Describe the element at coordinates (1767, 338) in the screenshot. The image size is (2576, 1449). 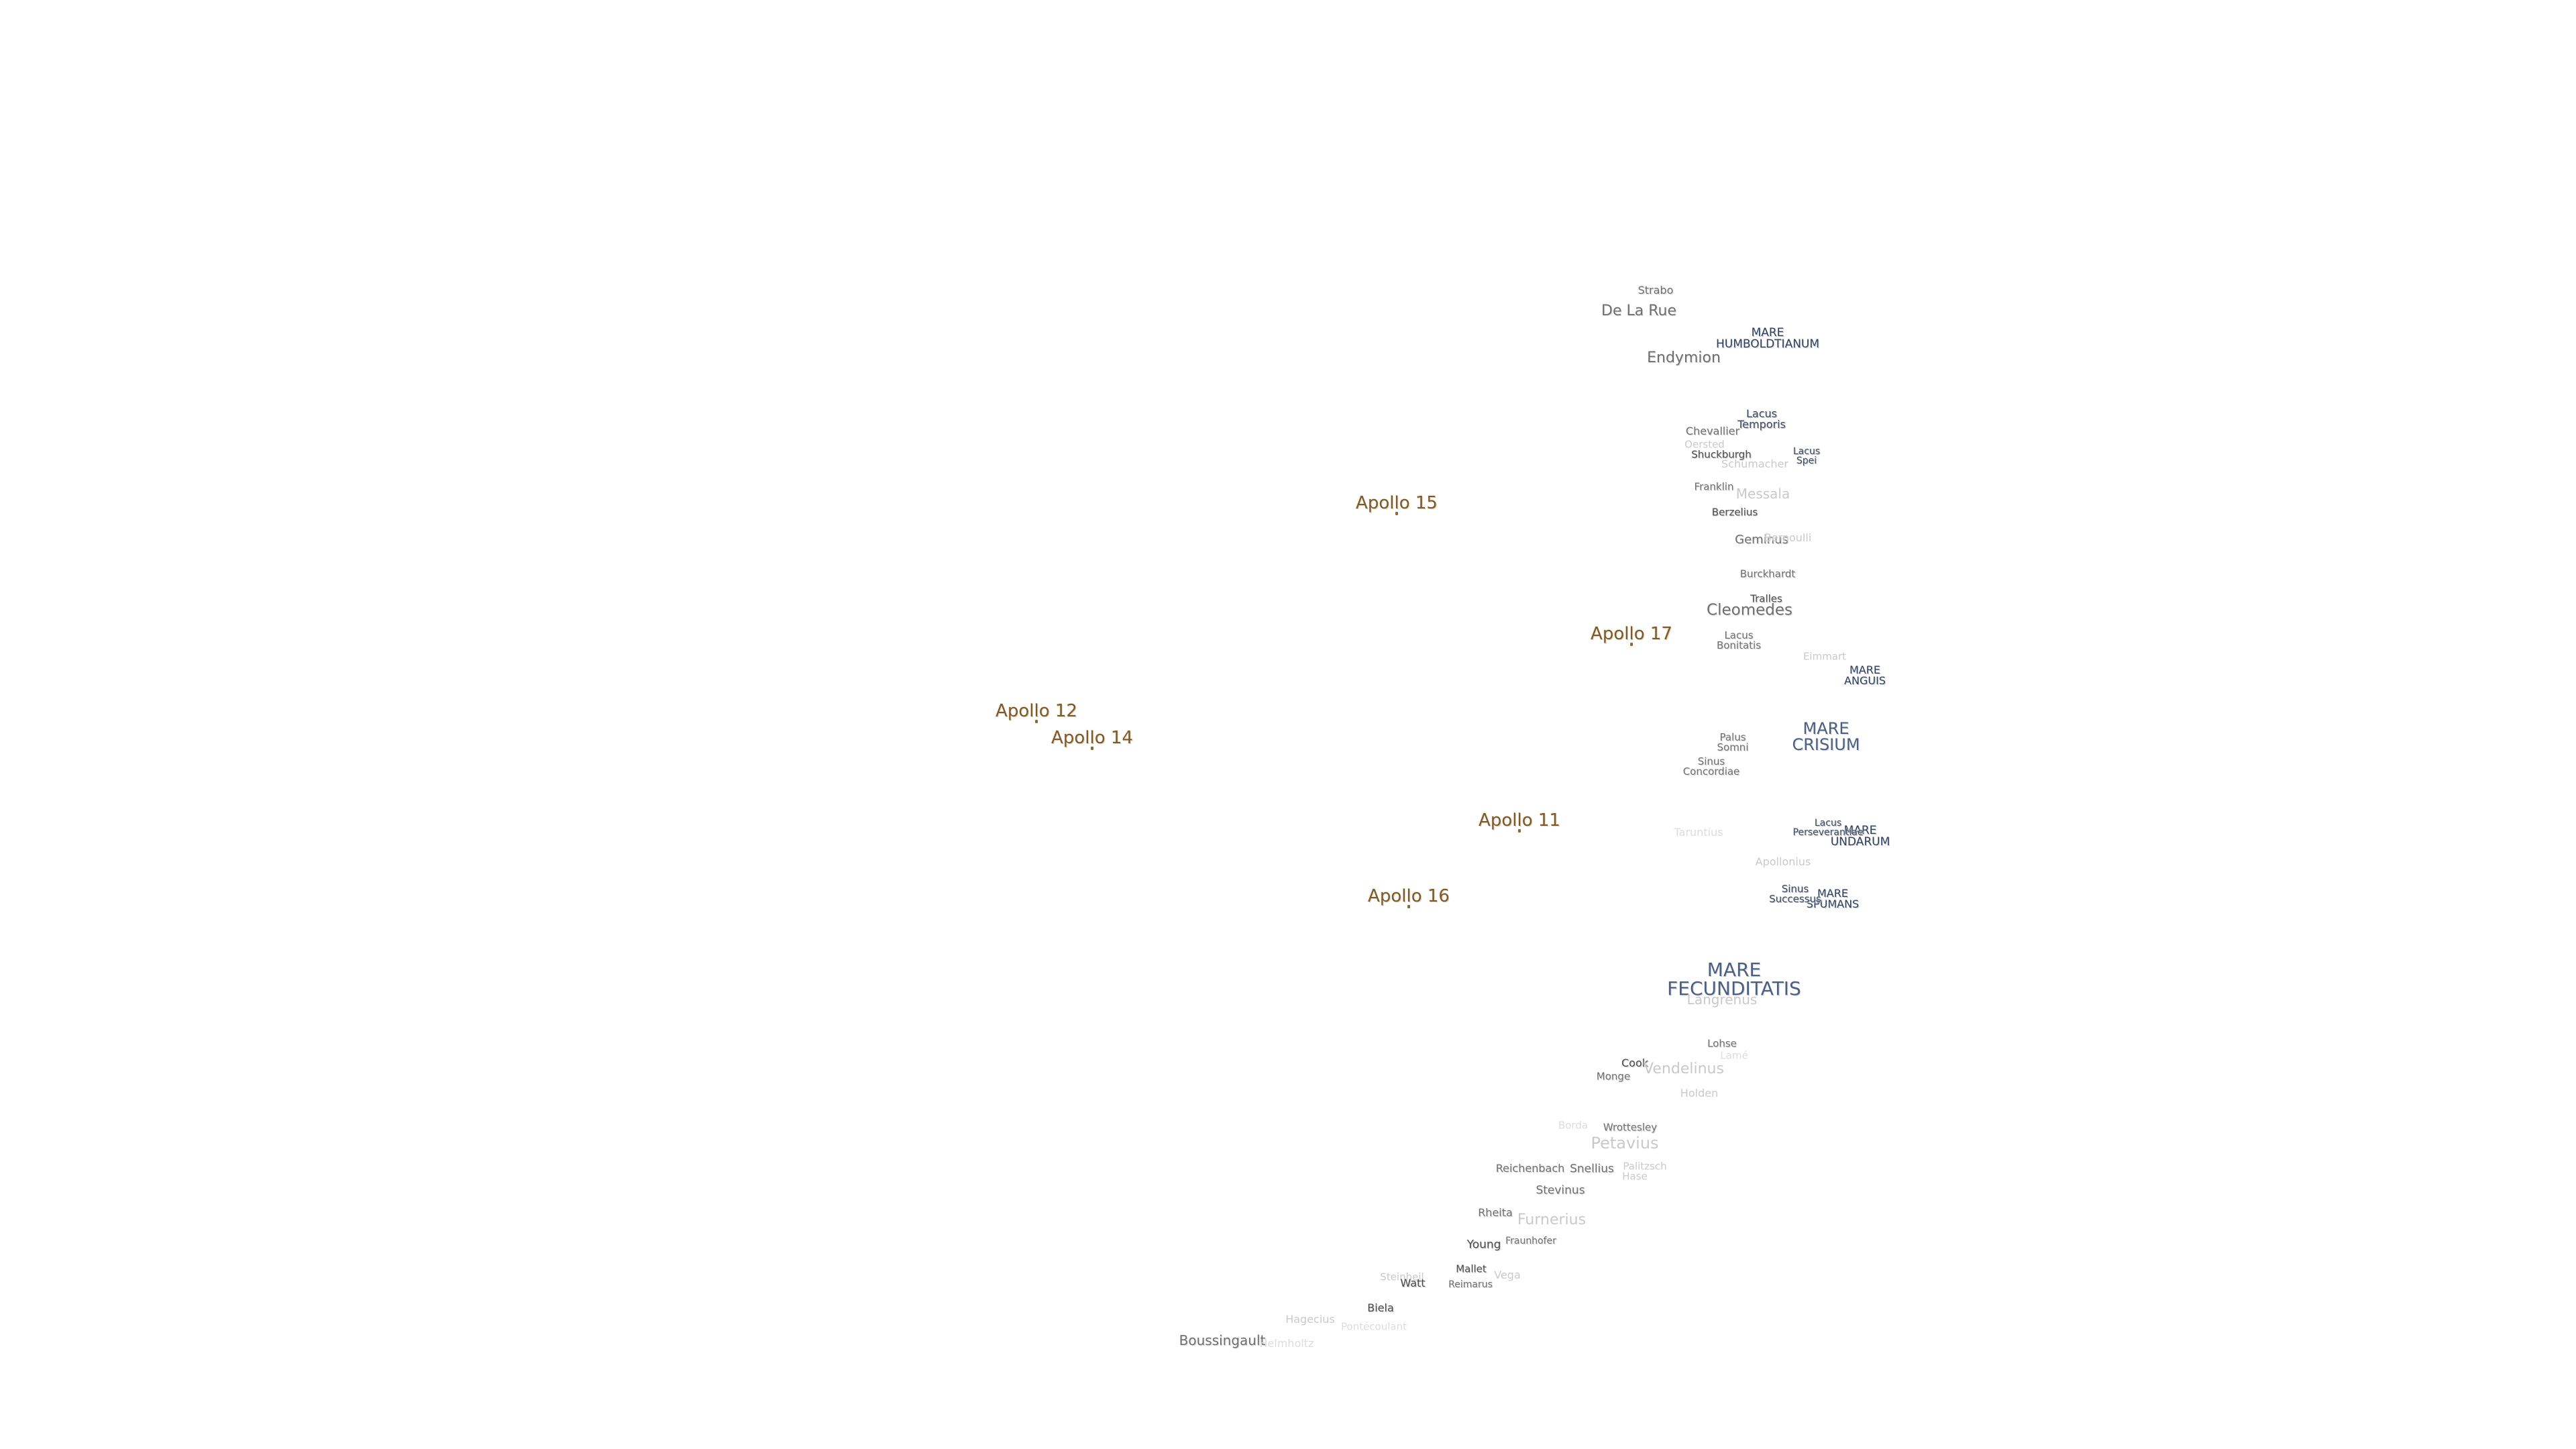
I see `mare-label: MARE HUMBOLDTIANUM` at that location.